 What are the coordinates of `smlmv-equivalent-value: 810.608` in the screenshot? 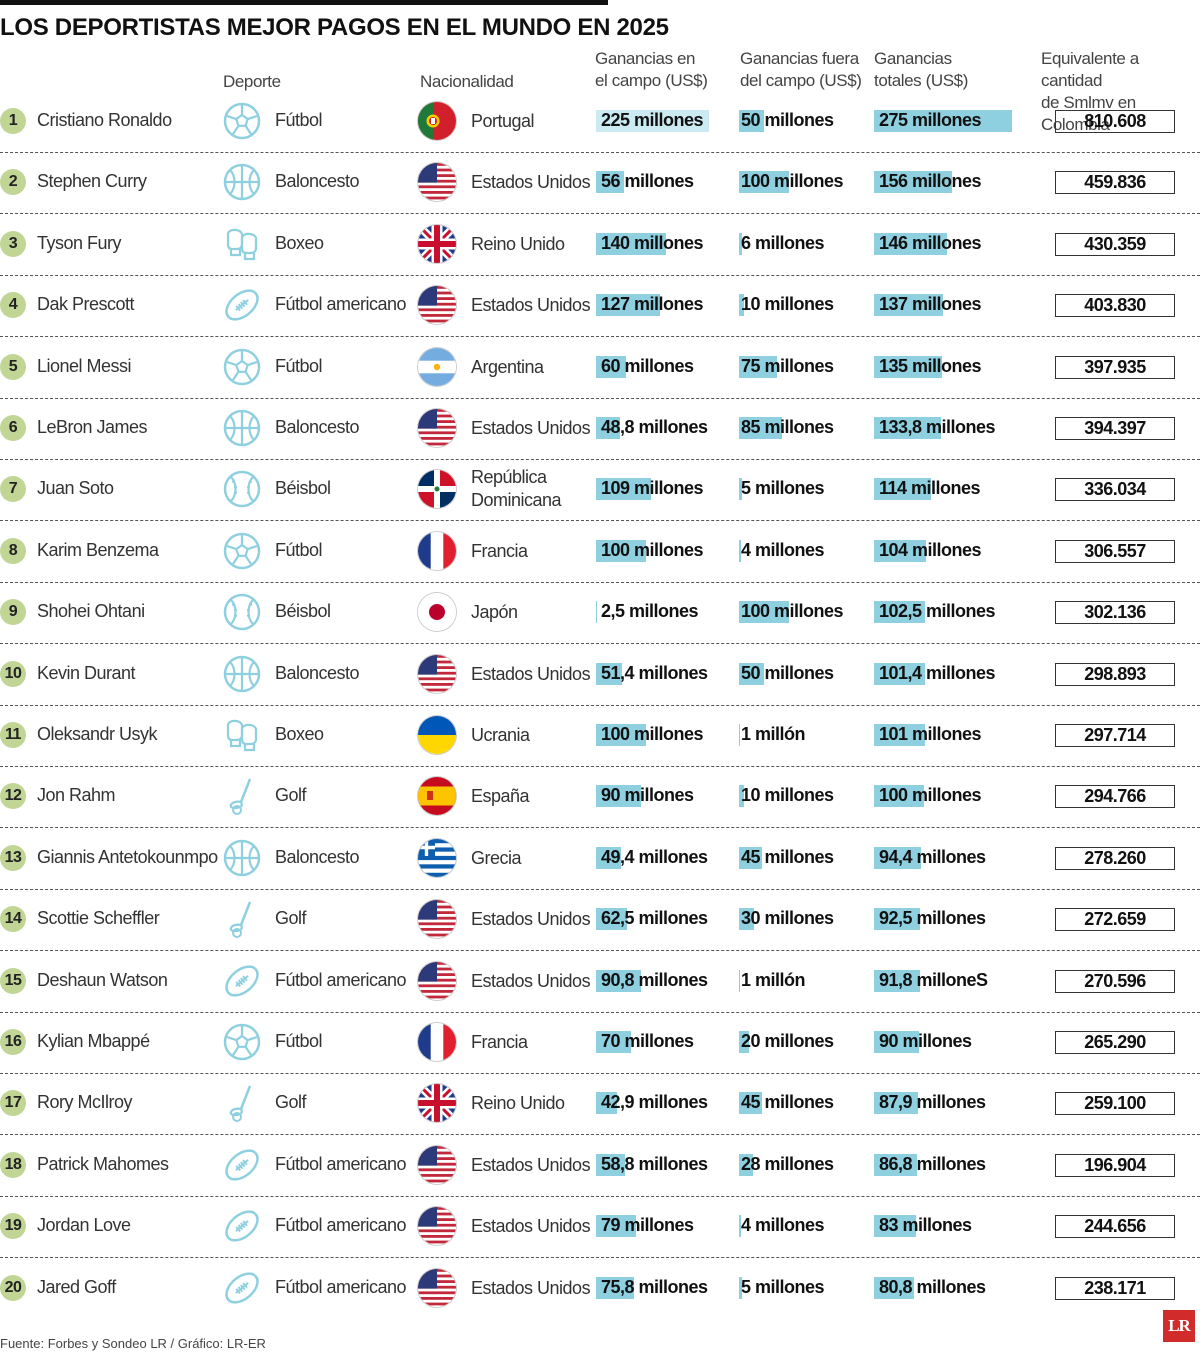 It's located at (1115, 121).